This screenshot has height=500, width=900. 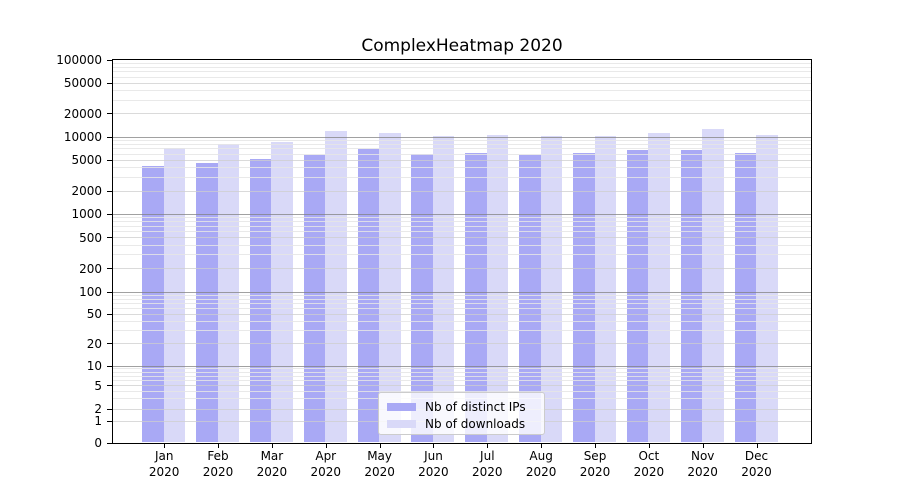 I want to click on y-axis-tick-label-100000: 100000, so click(x=79, y=60).